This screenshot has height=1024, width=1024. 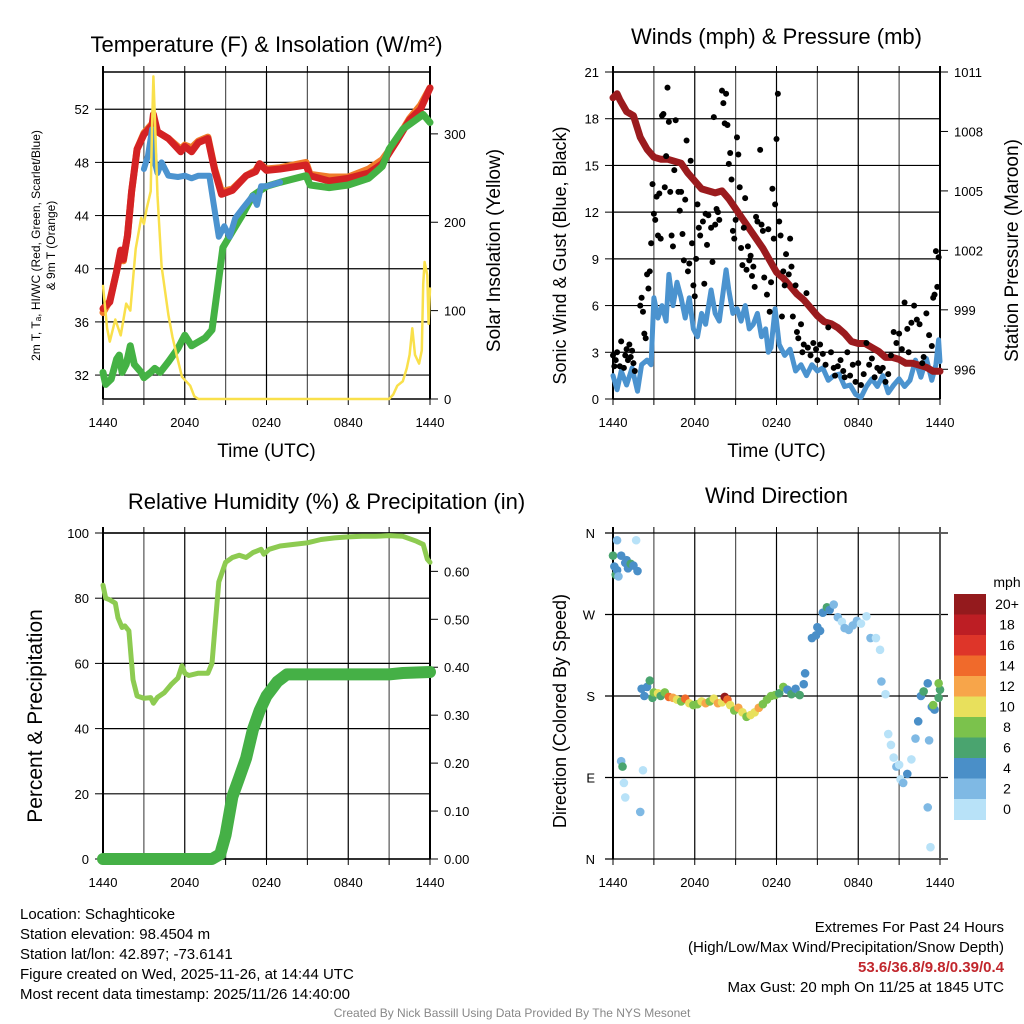 What do you see at coordinates (456, 571) in the screenshot?
I see `y2-tick-label: 0.60` at bounding box center [456, 571].